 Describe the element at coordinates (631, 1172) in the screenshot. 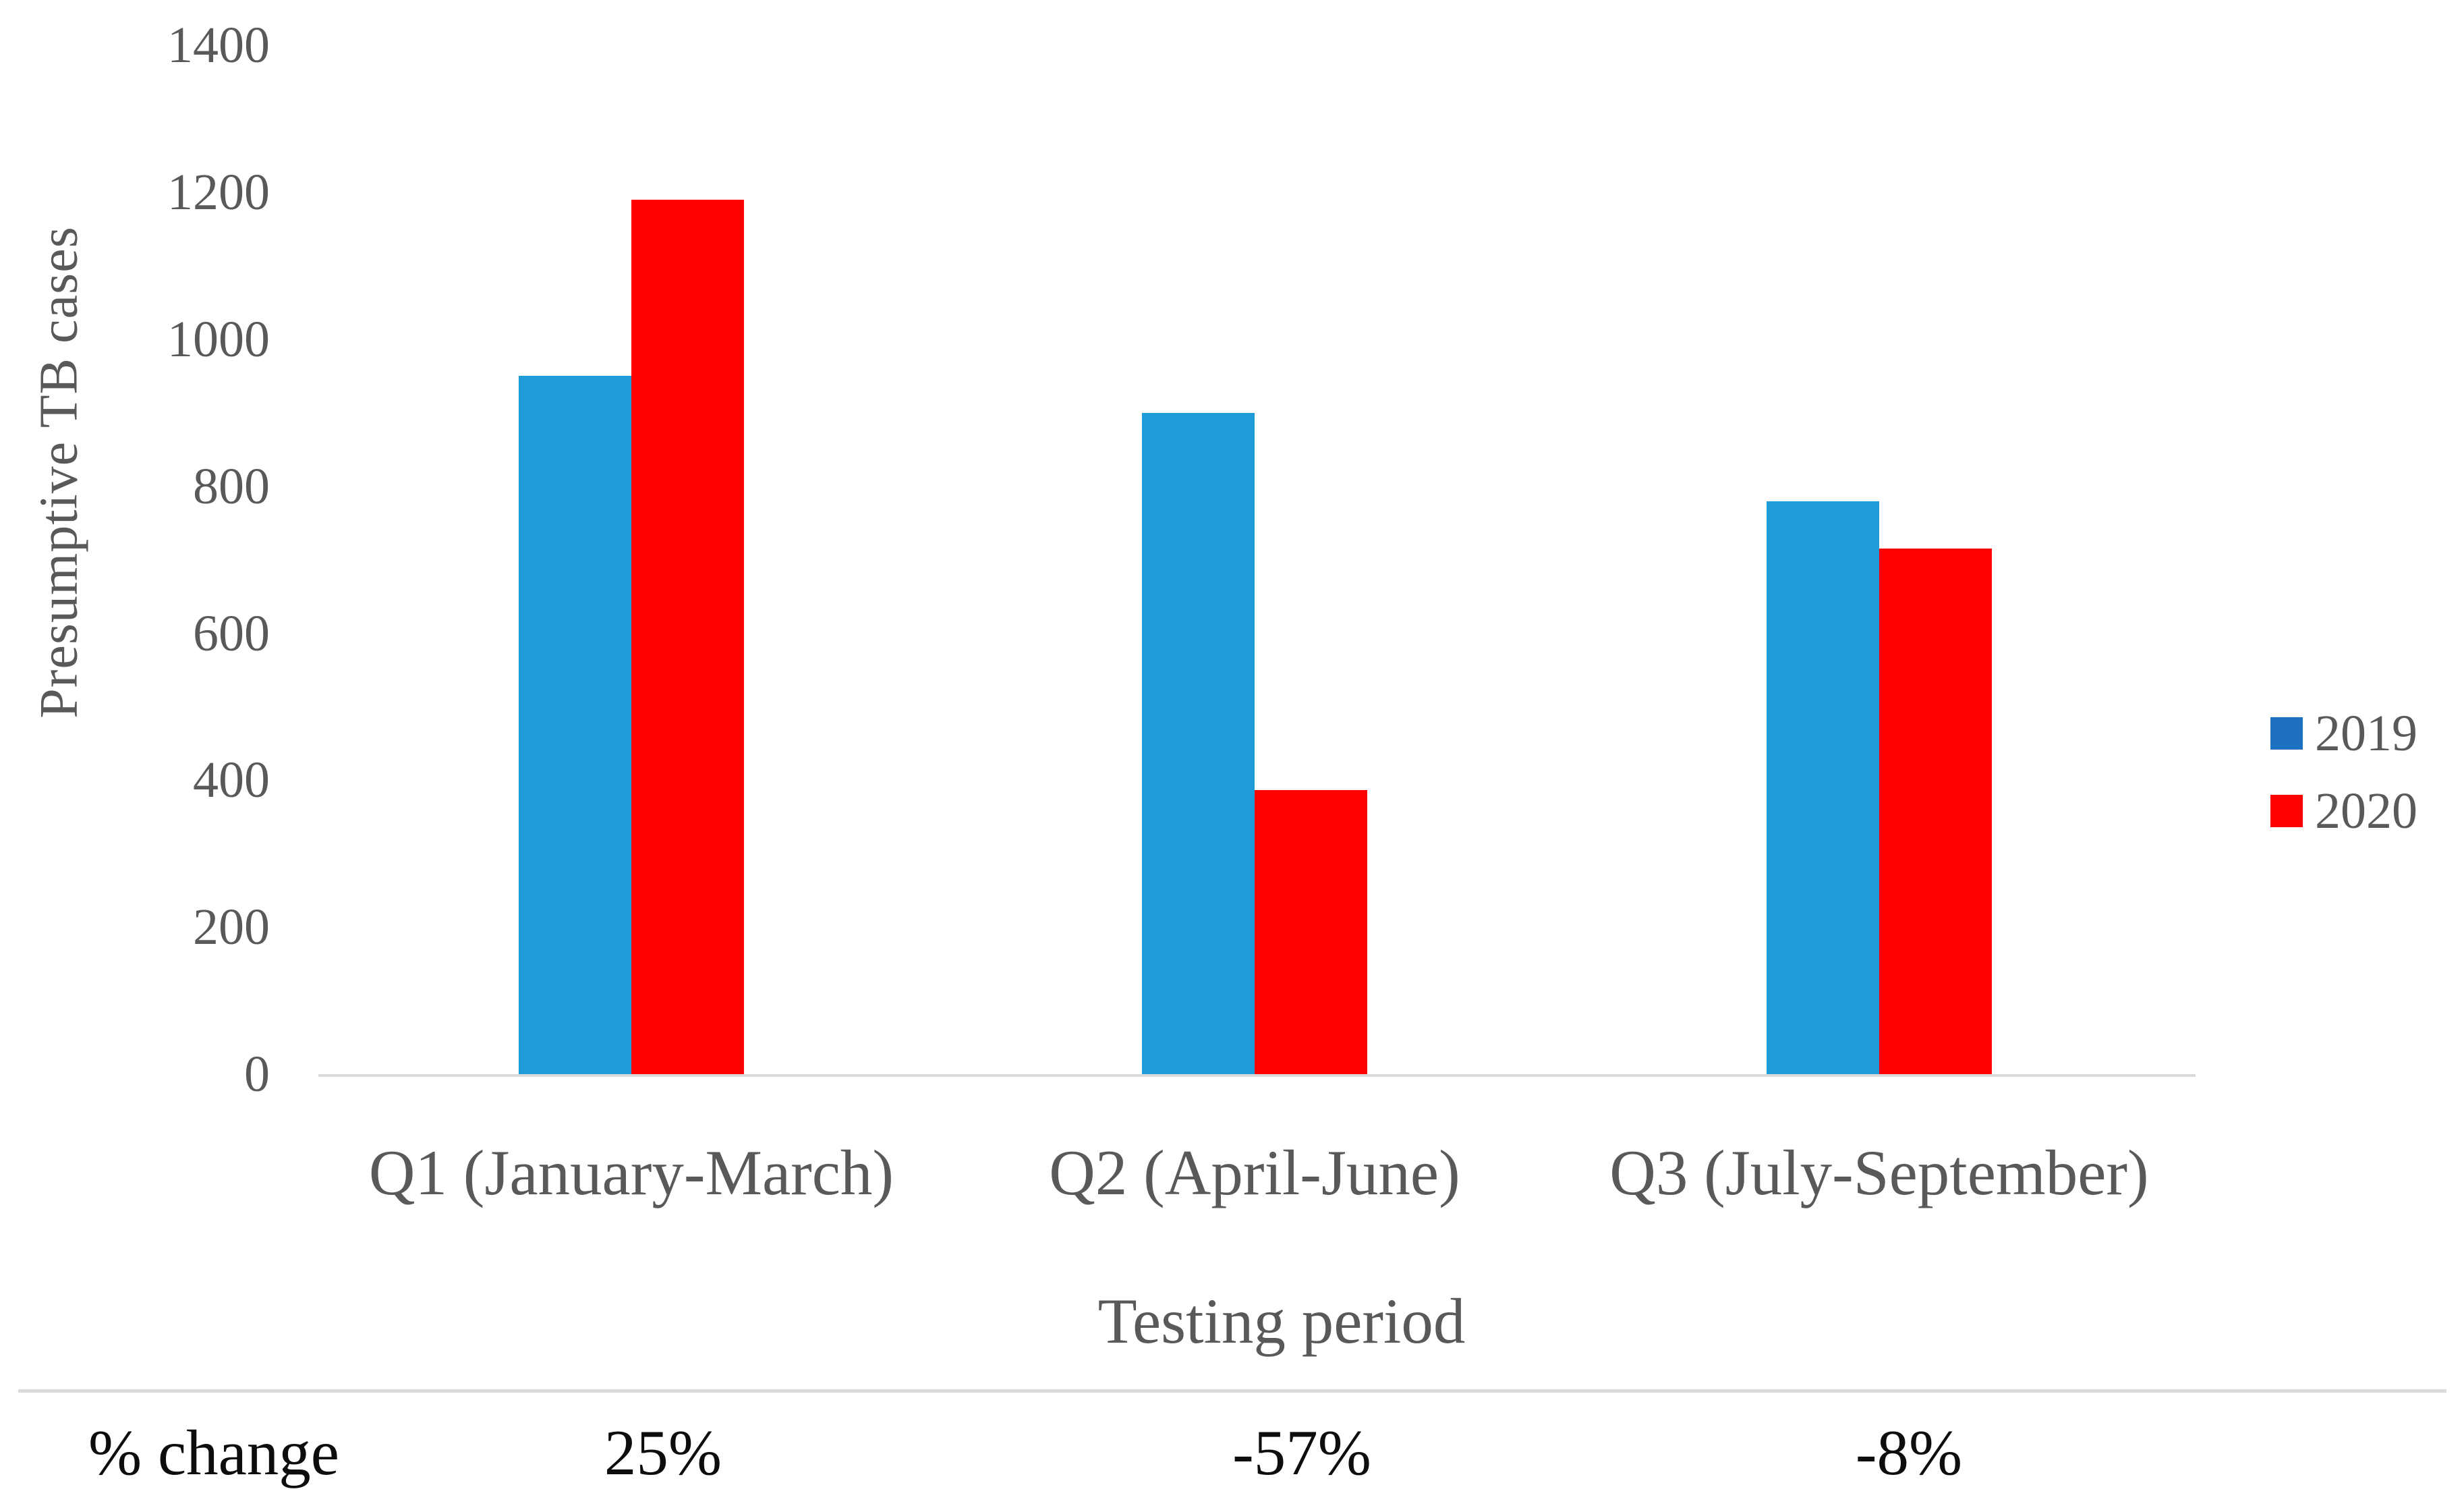

I see `x-category-label-q1: Q1 (January-March)` at that location.